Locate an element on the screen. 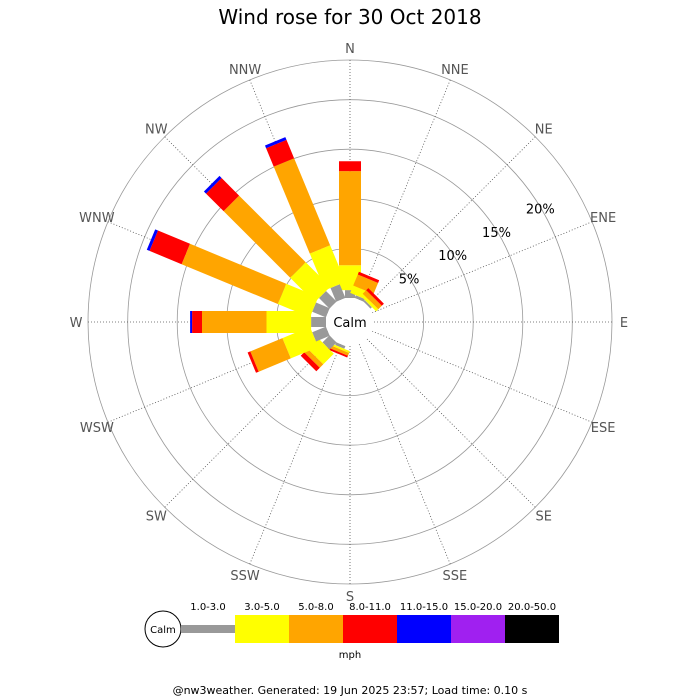 Image resolution: width=700 pixels, height=700 pixels. direction-label: WNW is located at coordinates (97, 218).